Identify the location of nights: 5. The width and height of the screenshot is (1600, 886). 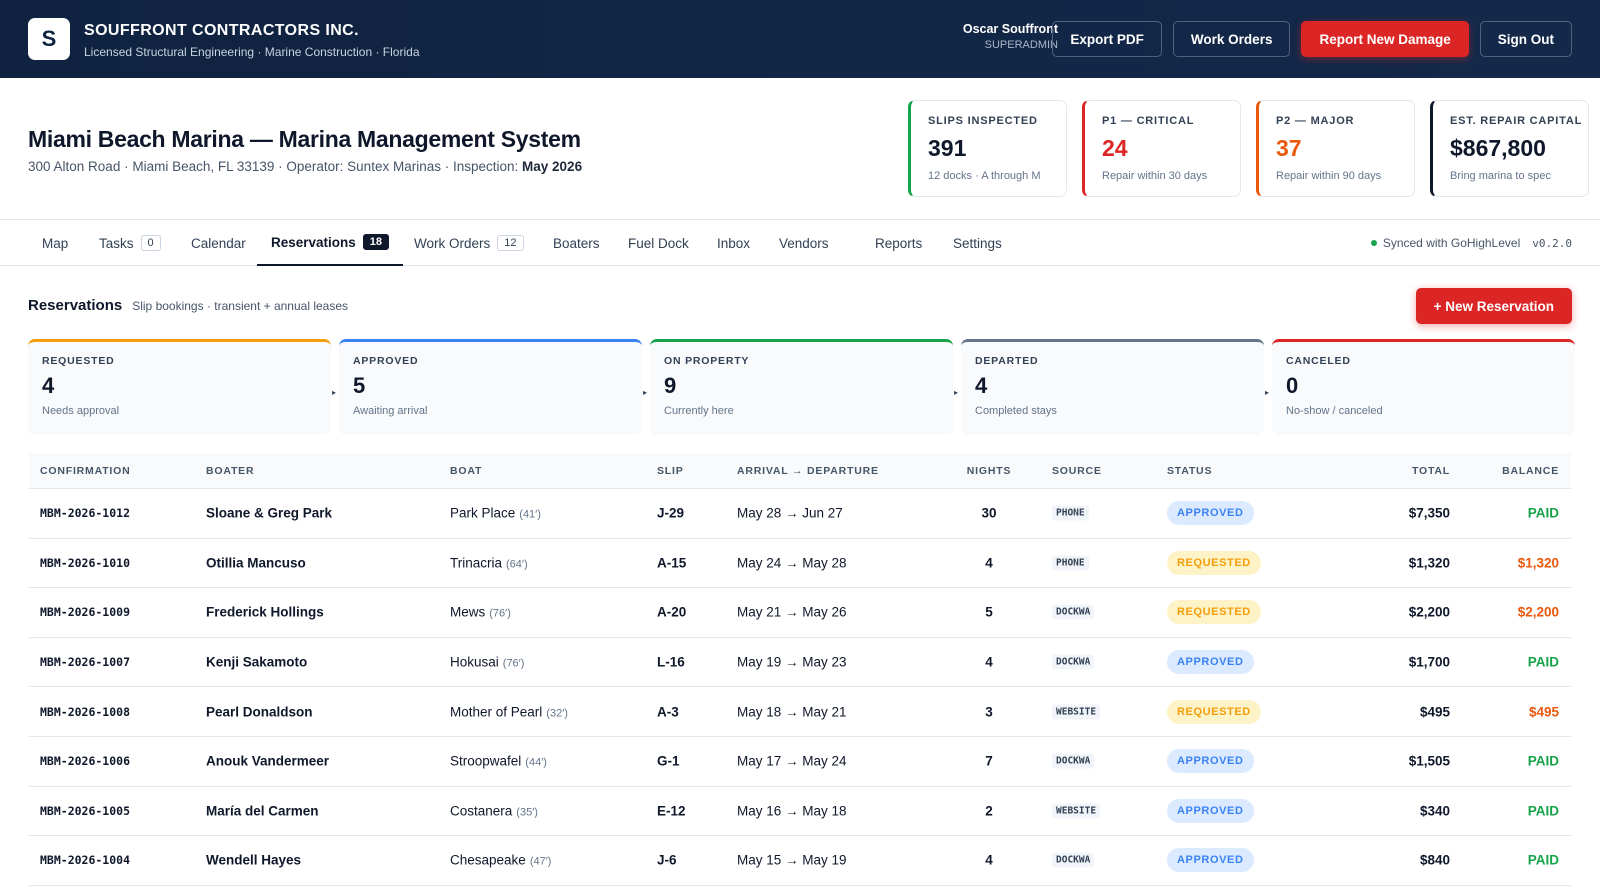
(989, 612).